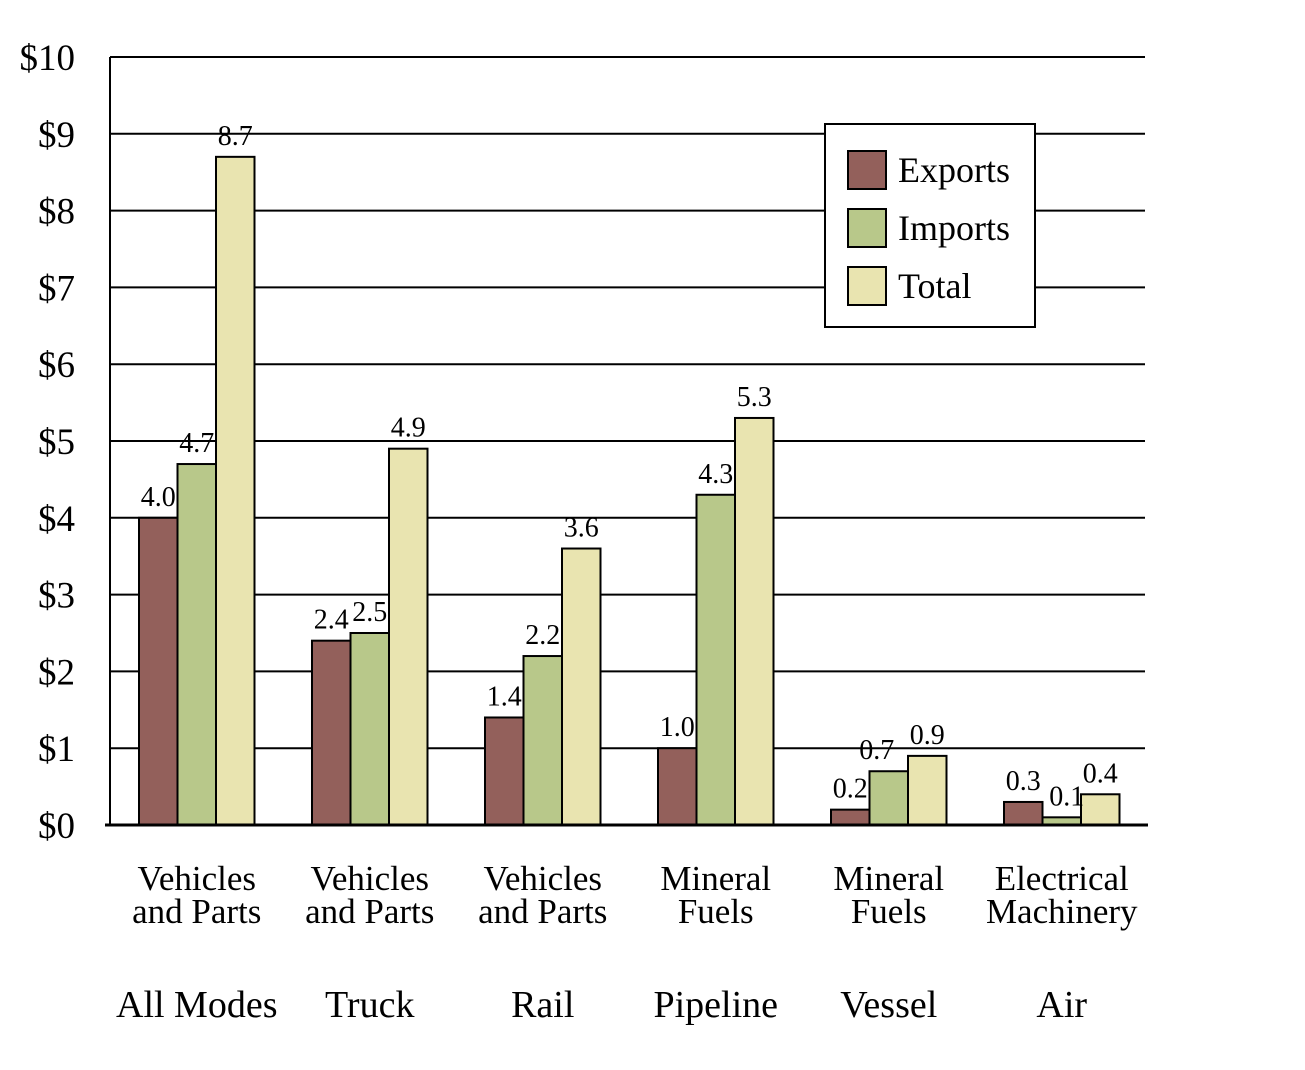  What do you see at coordinates (1062, 911) in the screenshot?
I see `category-label: Machinery` at bounding box center [1062, 911].